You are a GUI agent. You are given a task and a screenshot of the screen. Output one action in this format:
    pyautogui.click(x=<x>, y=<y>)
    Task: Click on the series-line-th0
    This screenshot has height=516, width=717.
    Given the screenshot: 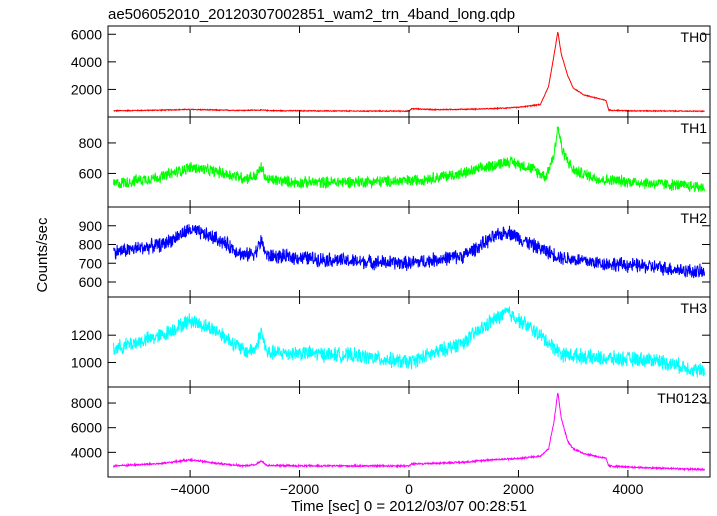 What is the action you would take?
    pyautogui.click(x=409, y=72)
    